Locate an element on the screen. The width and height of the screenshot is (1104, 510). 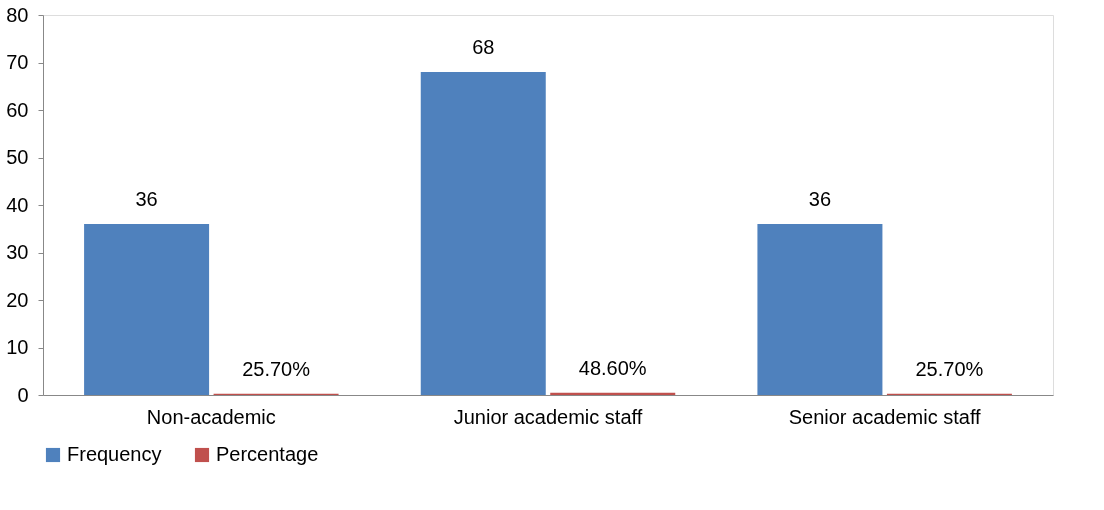
x-tick-label: Non-academic is located at coordinates (211, 416).